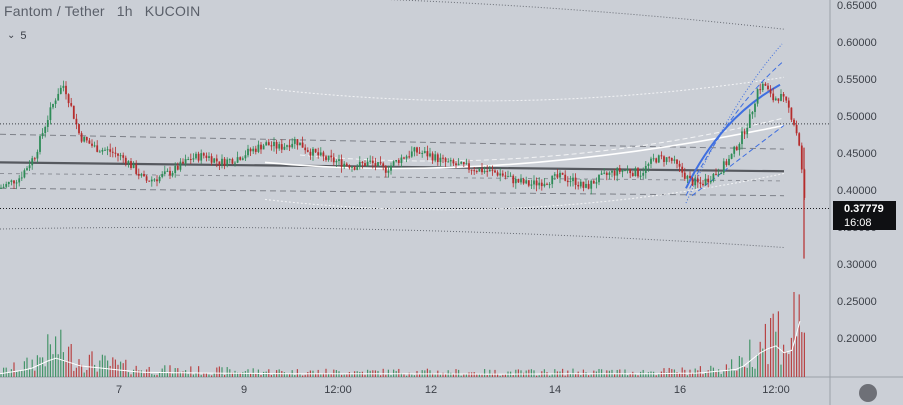 The height and width of the screenshot is (405, 903). What do you see at coordinates (431, 390) in the screenshot?
I see `time-tick-label: 12` at bounding box center [431, 390].